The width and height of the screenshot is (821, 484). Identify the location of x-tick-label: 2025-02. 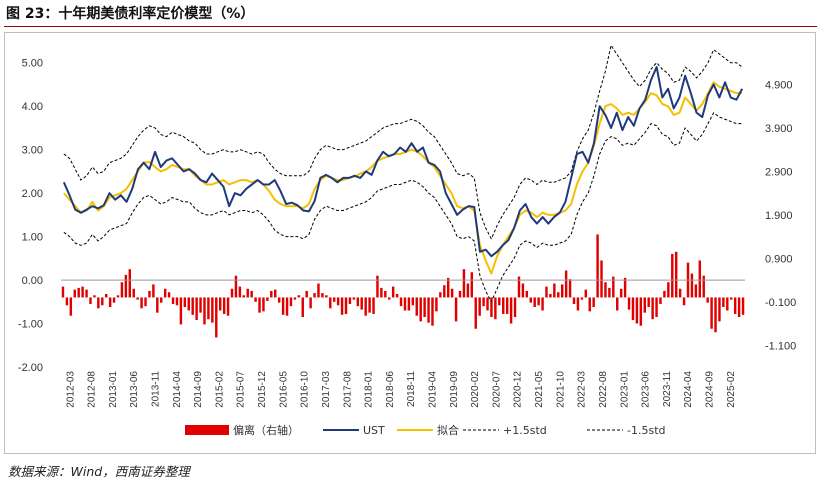
(731, 389).